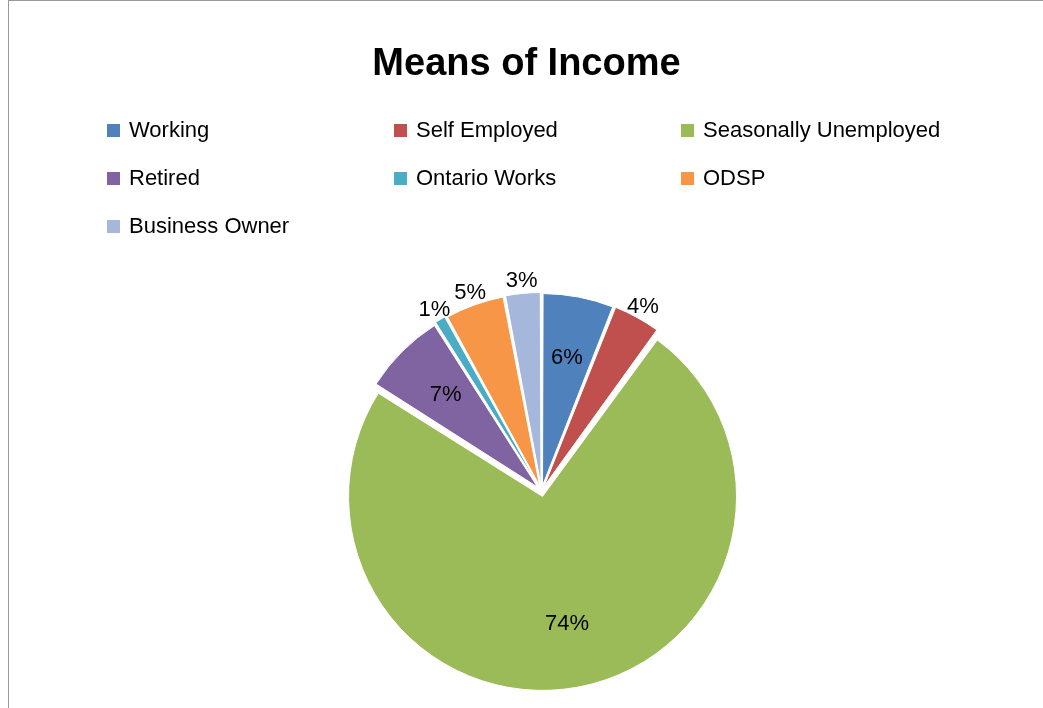  What do you see at coordinates (470, 292) in the screenshot?
I see `data-label: 5%` at bounding box center [470, 292].